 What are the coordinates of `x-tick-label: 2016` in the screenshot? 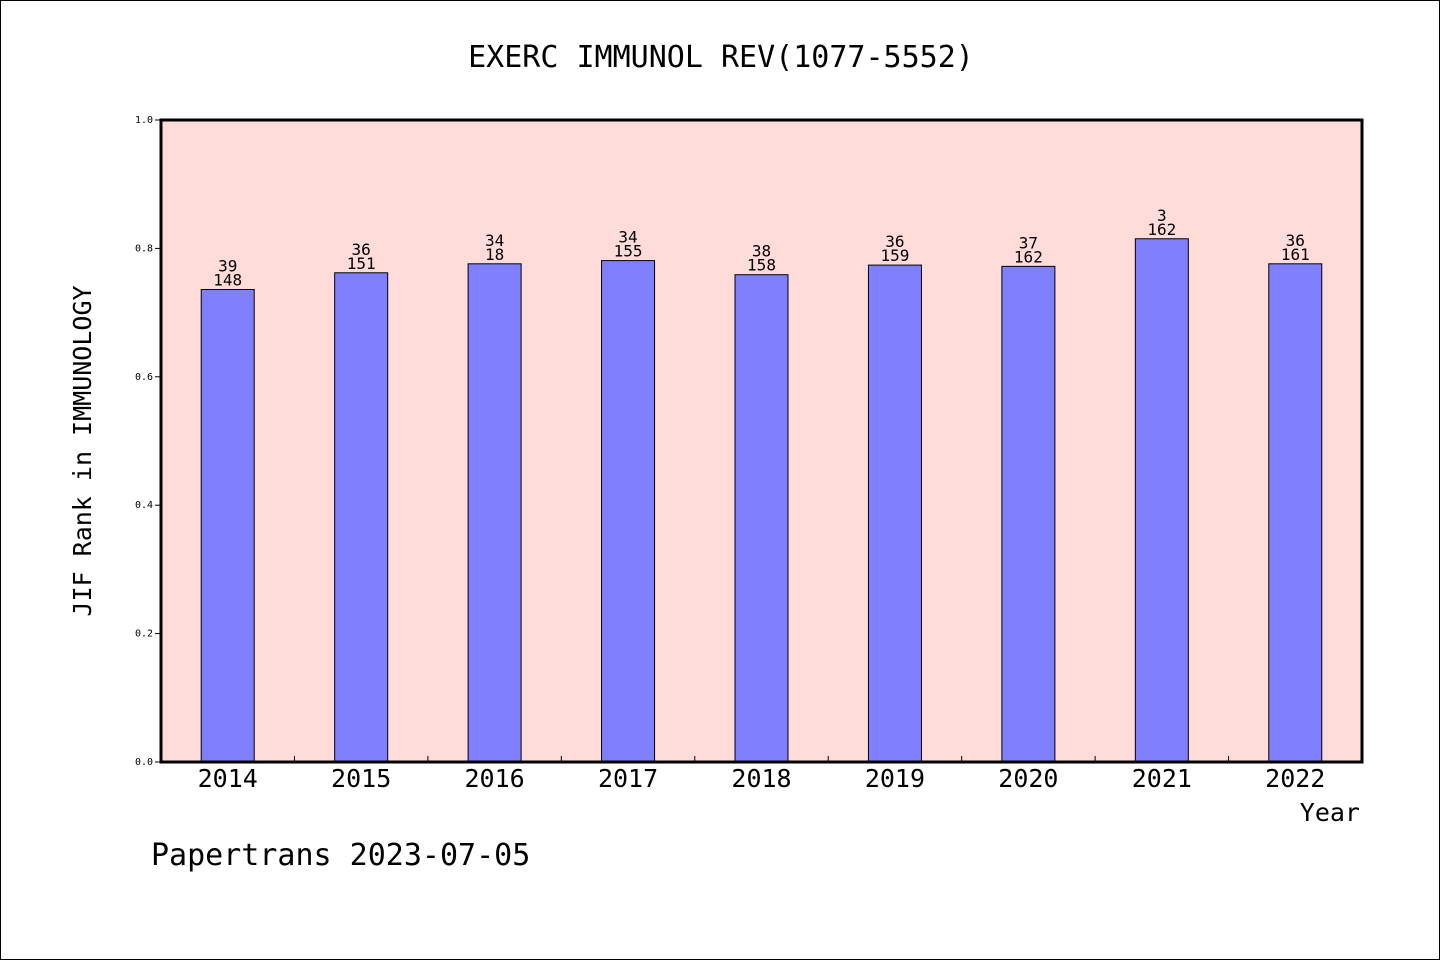 It's located at (495, 778).